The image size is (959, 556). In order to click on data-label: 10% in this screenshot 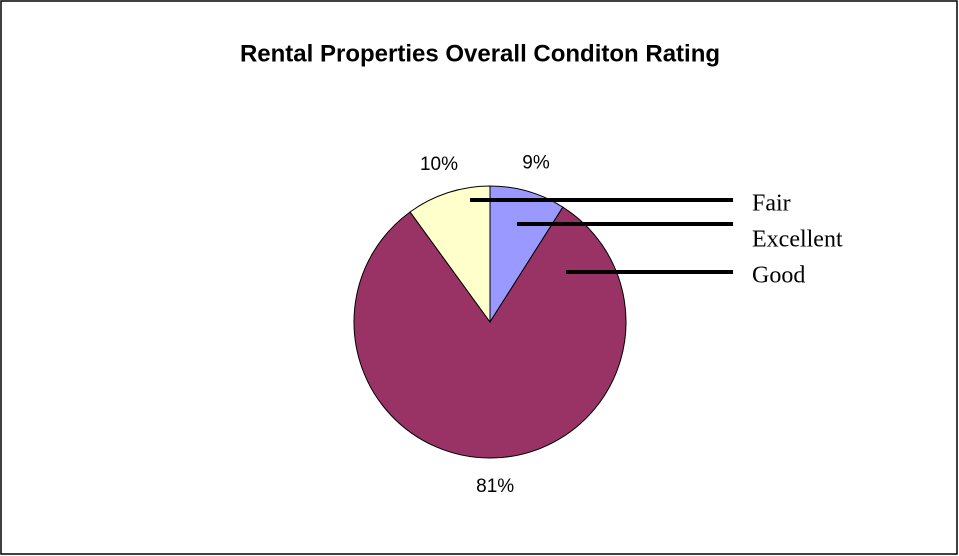, I will do `click(439, 164)`.